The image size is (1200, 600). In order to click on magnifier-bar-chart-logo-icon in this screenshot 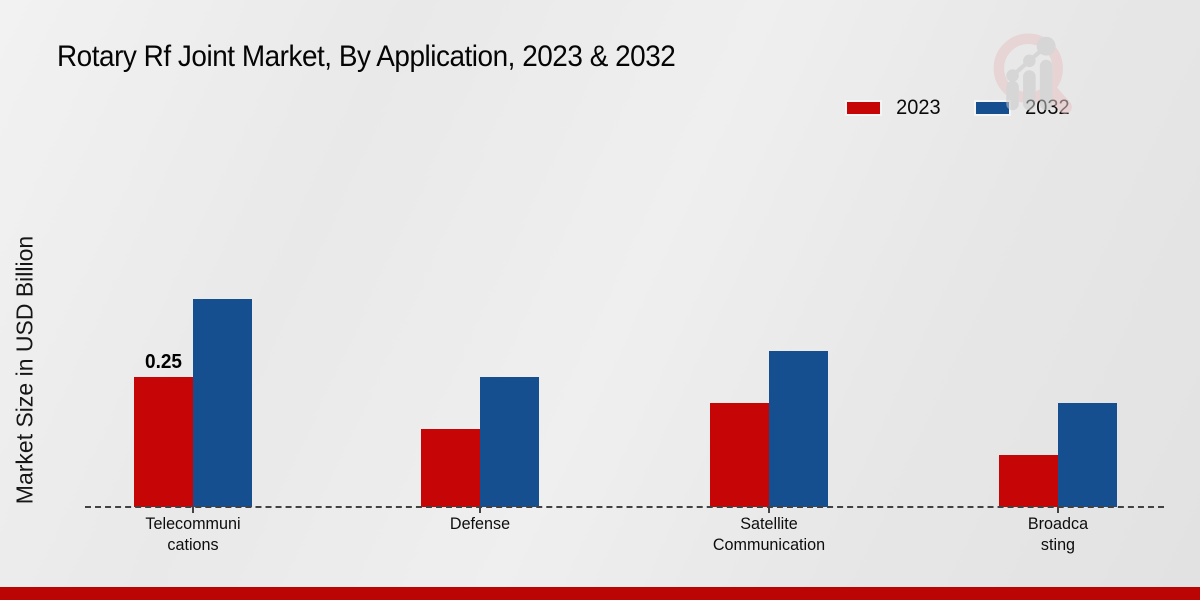, I will do `click(1032, 73)`.